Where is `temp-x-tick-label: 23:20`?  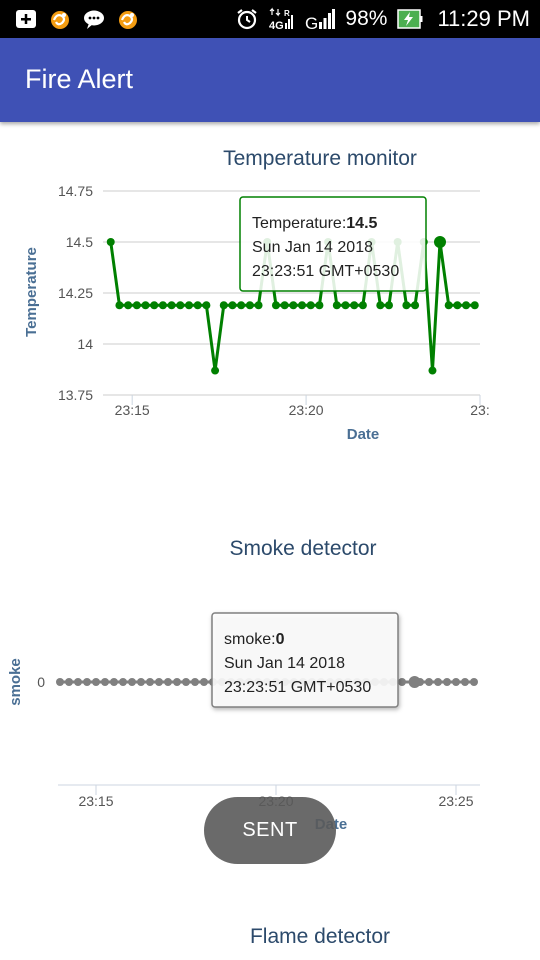 temp-x-tick-label: 23:20 is located at coordinates (306, 410).